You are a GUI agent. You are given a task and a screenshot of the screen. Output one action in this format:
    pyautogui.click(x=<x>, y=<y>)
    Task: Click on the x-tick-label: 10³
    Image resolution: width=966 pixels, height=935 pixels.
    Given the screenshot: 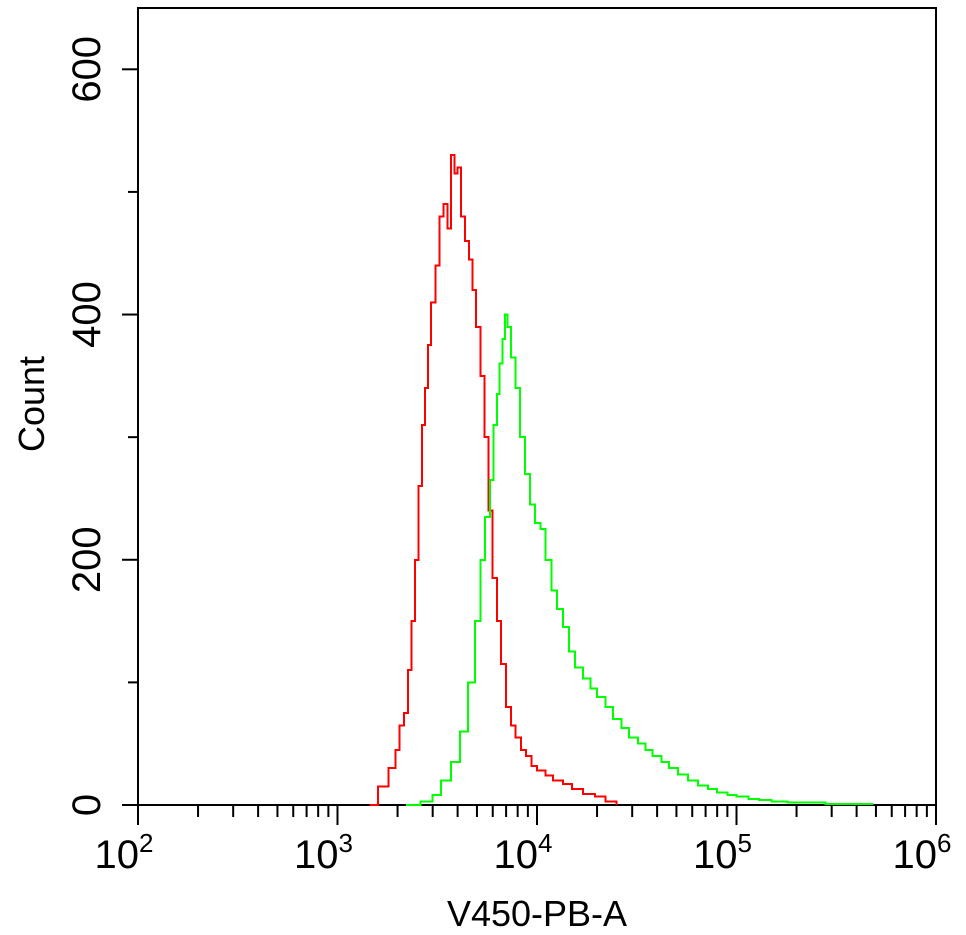 What is the action you would take?
    pyautogui.click(x=323, y=852)
    